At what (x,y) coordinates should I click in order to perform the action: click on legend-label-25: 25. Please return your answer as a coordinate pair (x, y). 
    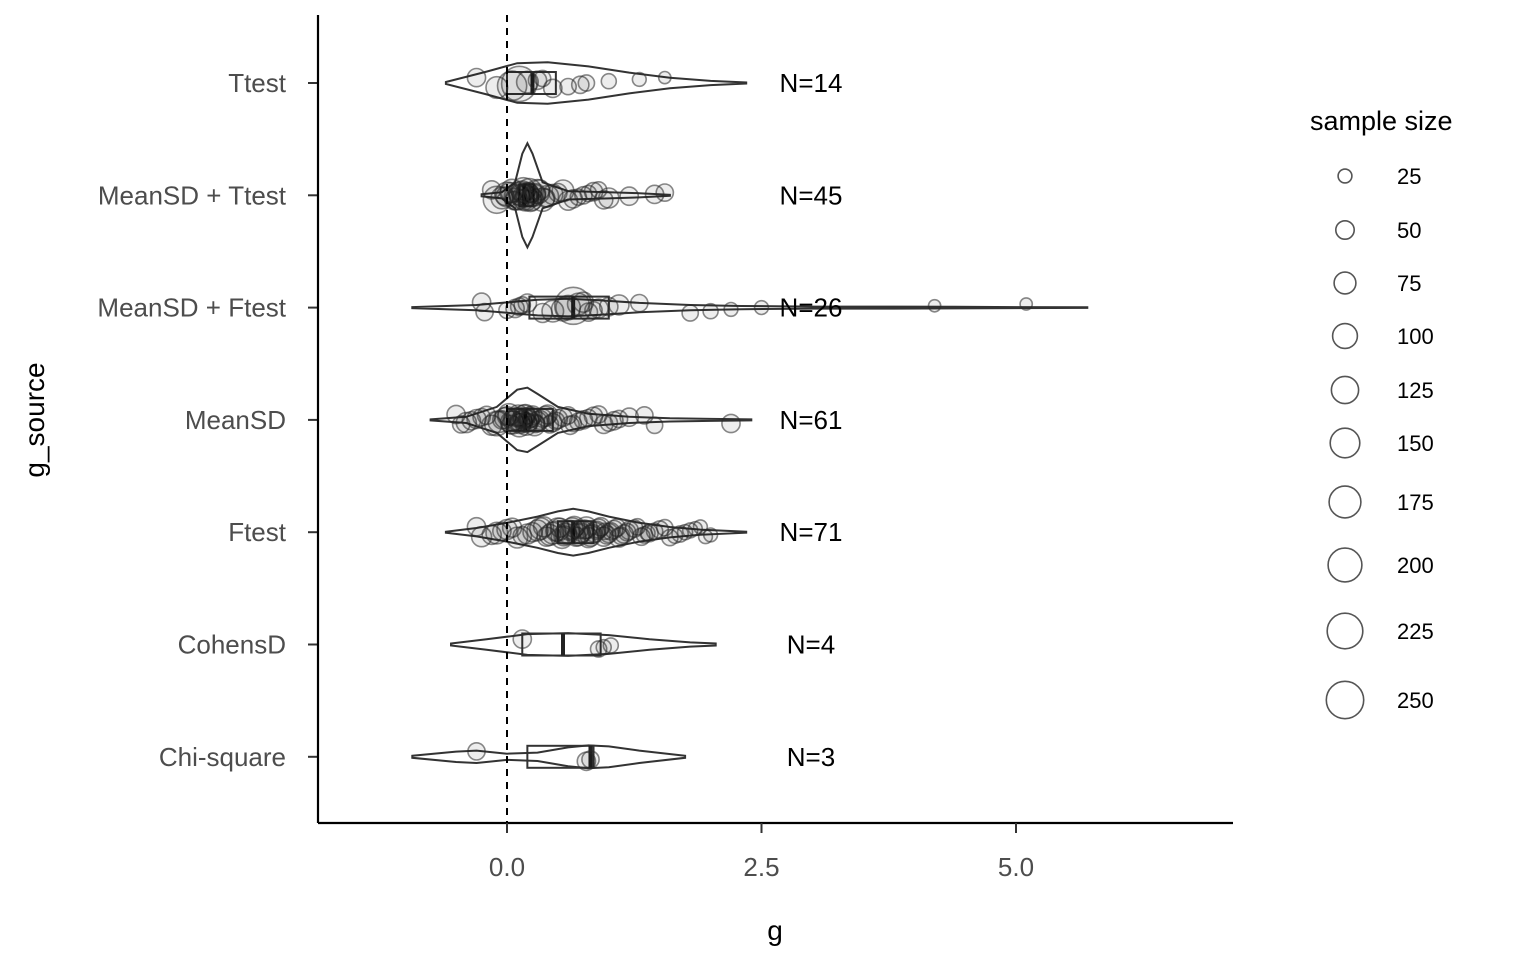
    Looking at the image, I should click on (1409, 176).